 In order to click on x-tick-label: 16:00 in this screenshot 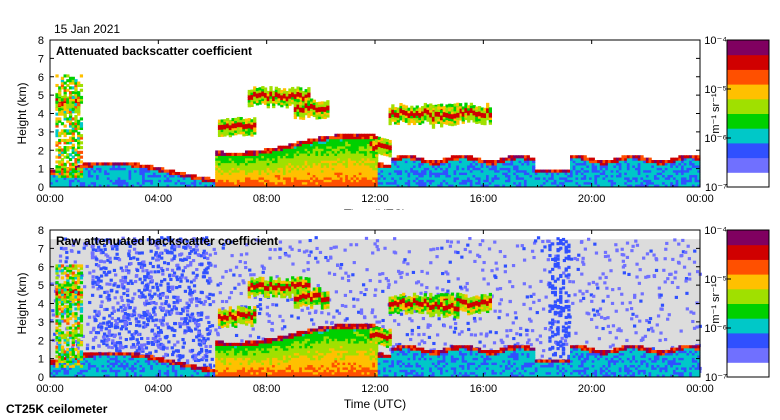, I will do `click(484, 199)`.